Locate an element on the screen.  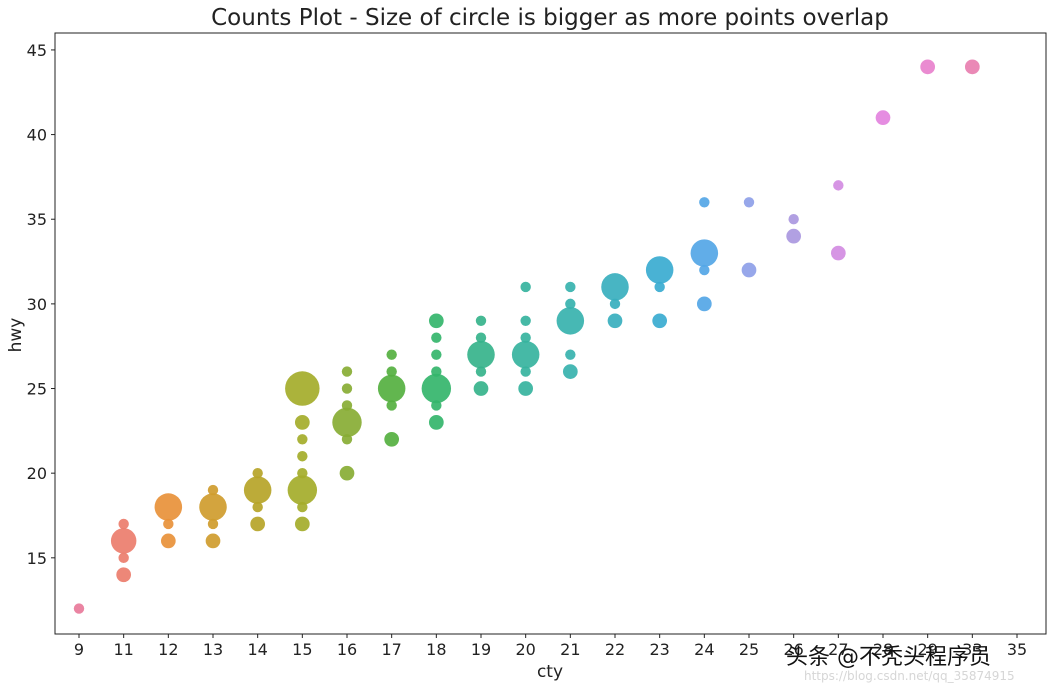
y-tick-label: 30 is located at coordinates (37, 304).